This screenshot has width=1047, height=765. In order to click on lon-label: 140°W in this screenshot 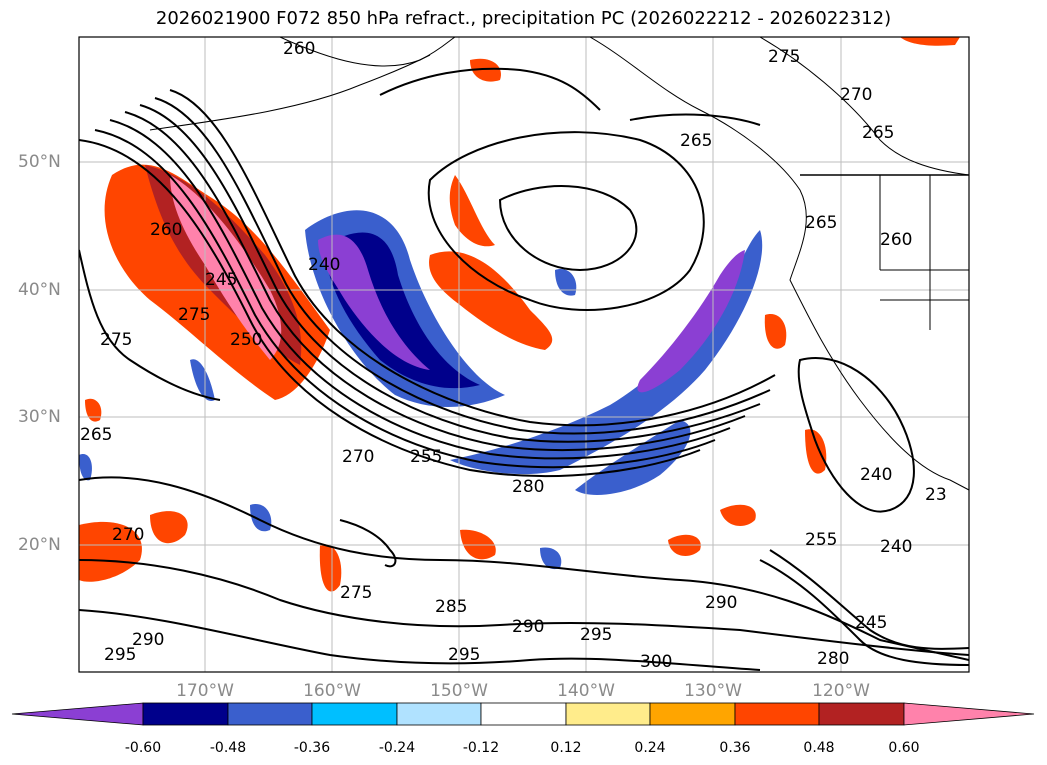, I will do `click(586, 691)`.